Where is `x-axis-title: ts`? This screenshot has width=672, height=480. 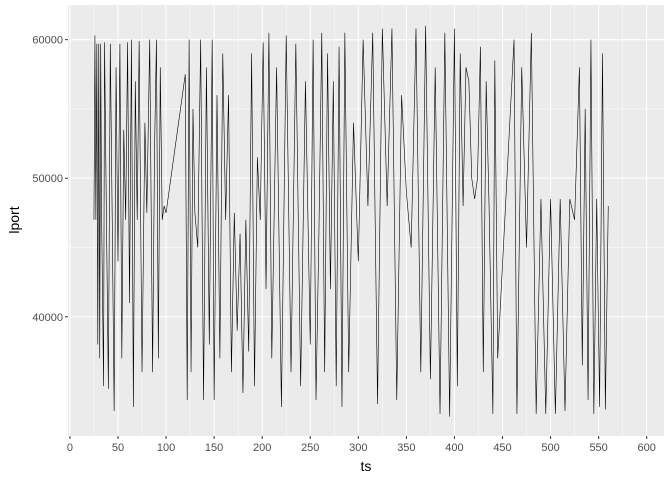 x-axis-title: ts is located at coordinates (366, 466).